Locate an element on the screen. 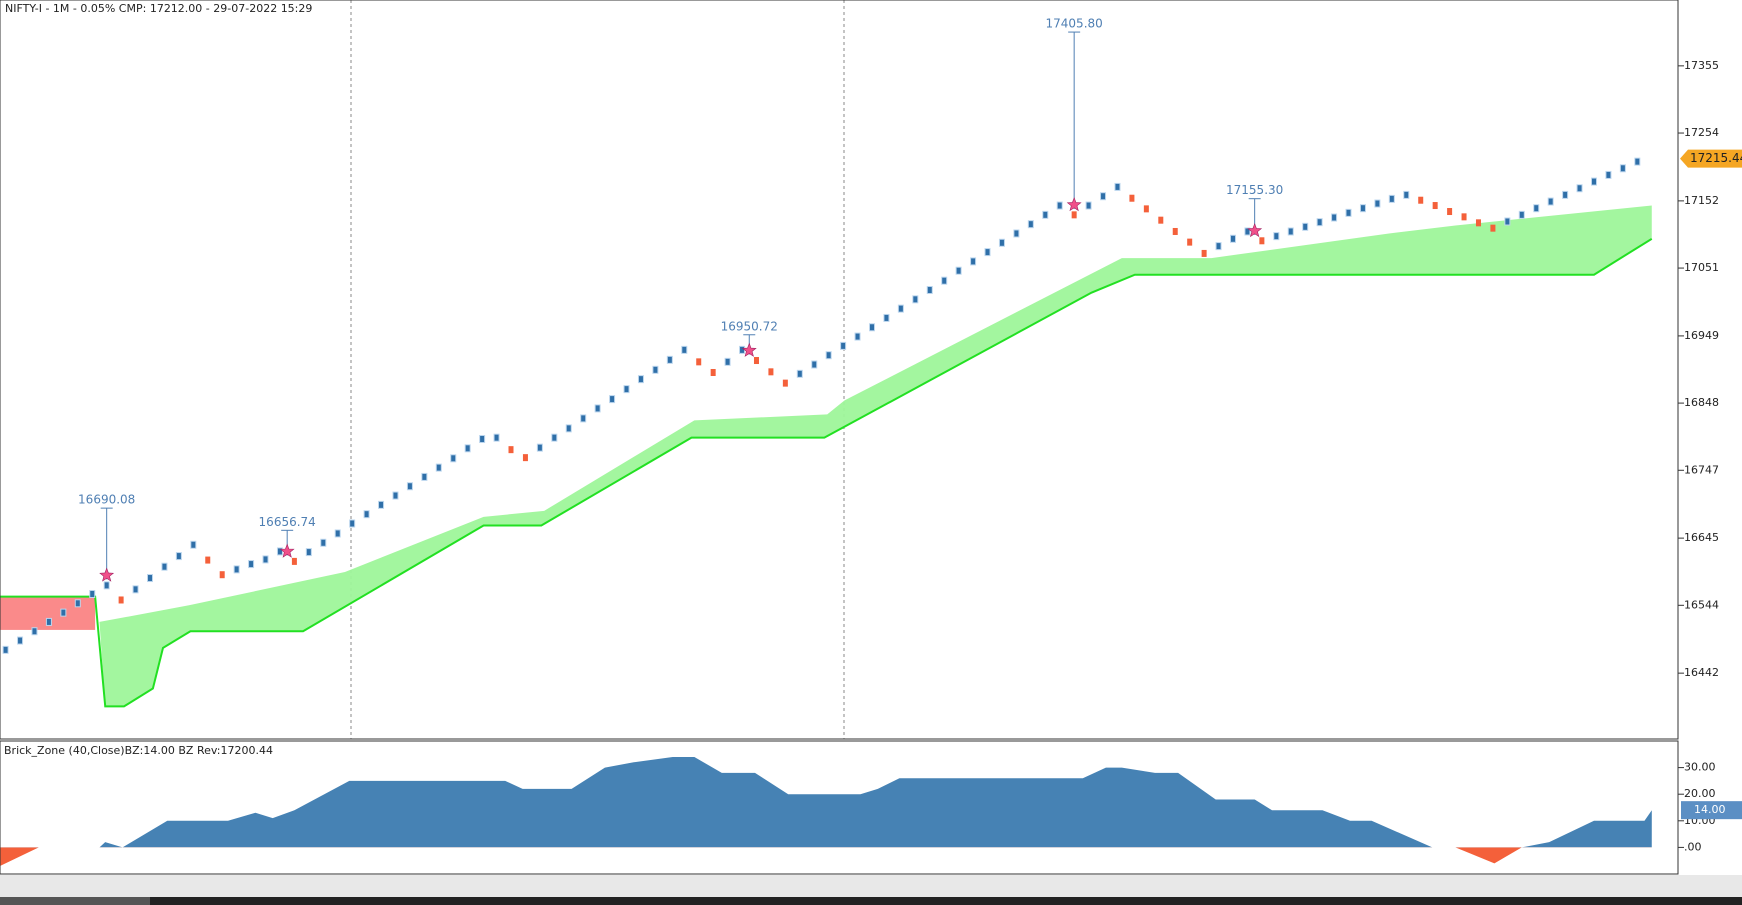 This screenshot has width=1742, height=905. y-tick-label: 16645 is located at coordinates (1701, 537).